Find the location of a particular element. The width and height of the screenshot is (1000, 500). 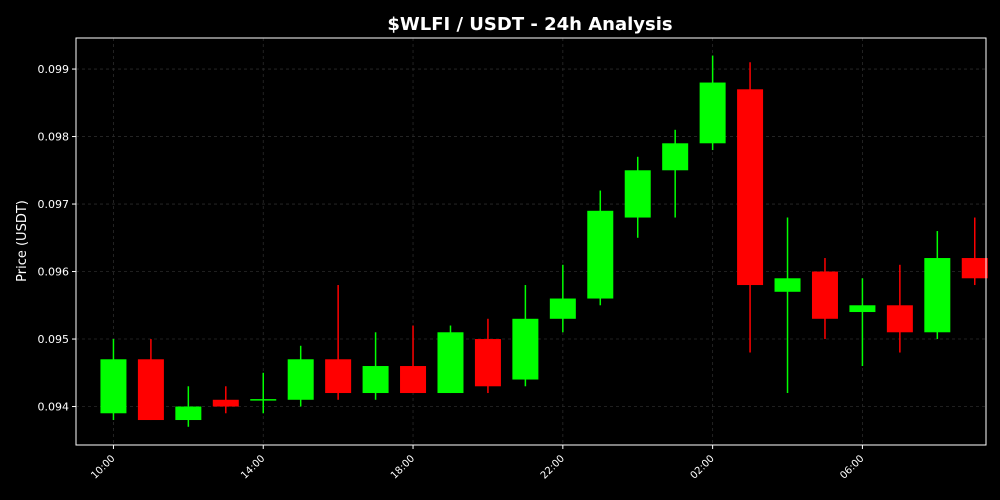

y-tick-label: 0.094 is located at coordinates (54, 407).